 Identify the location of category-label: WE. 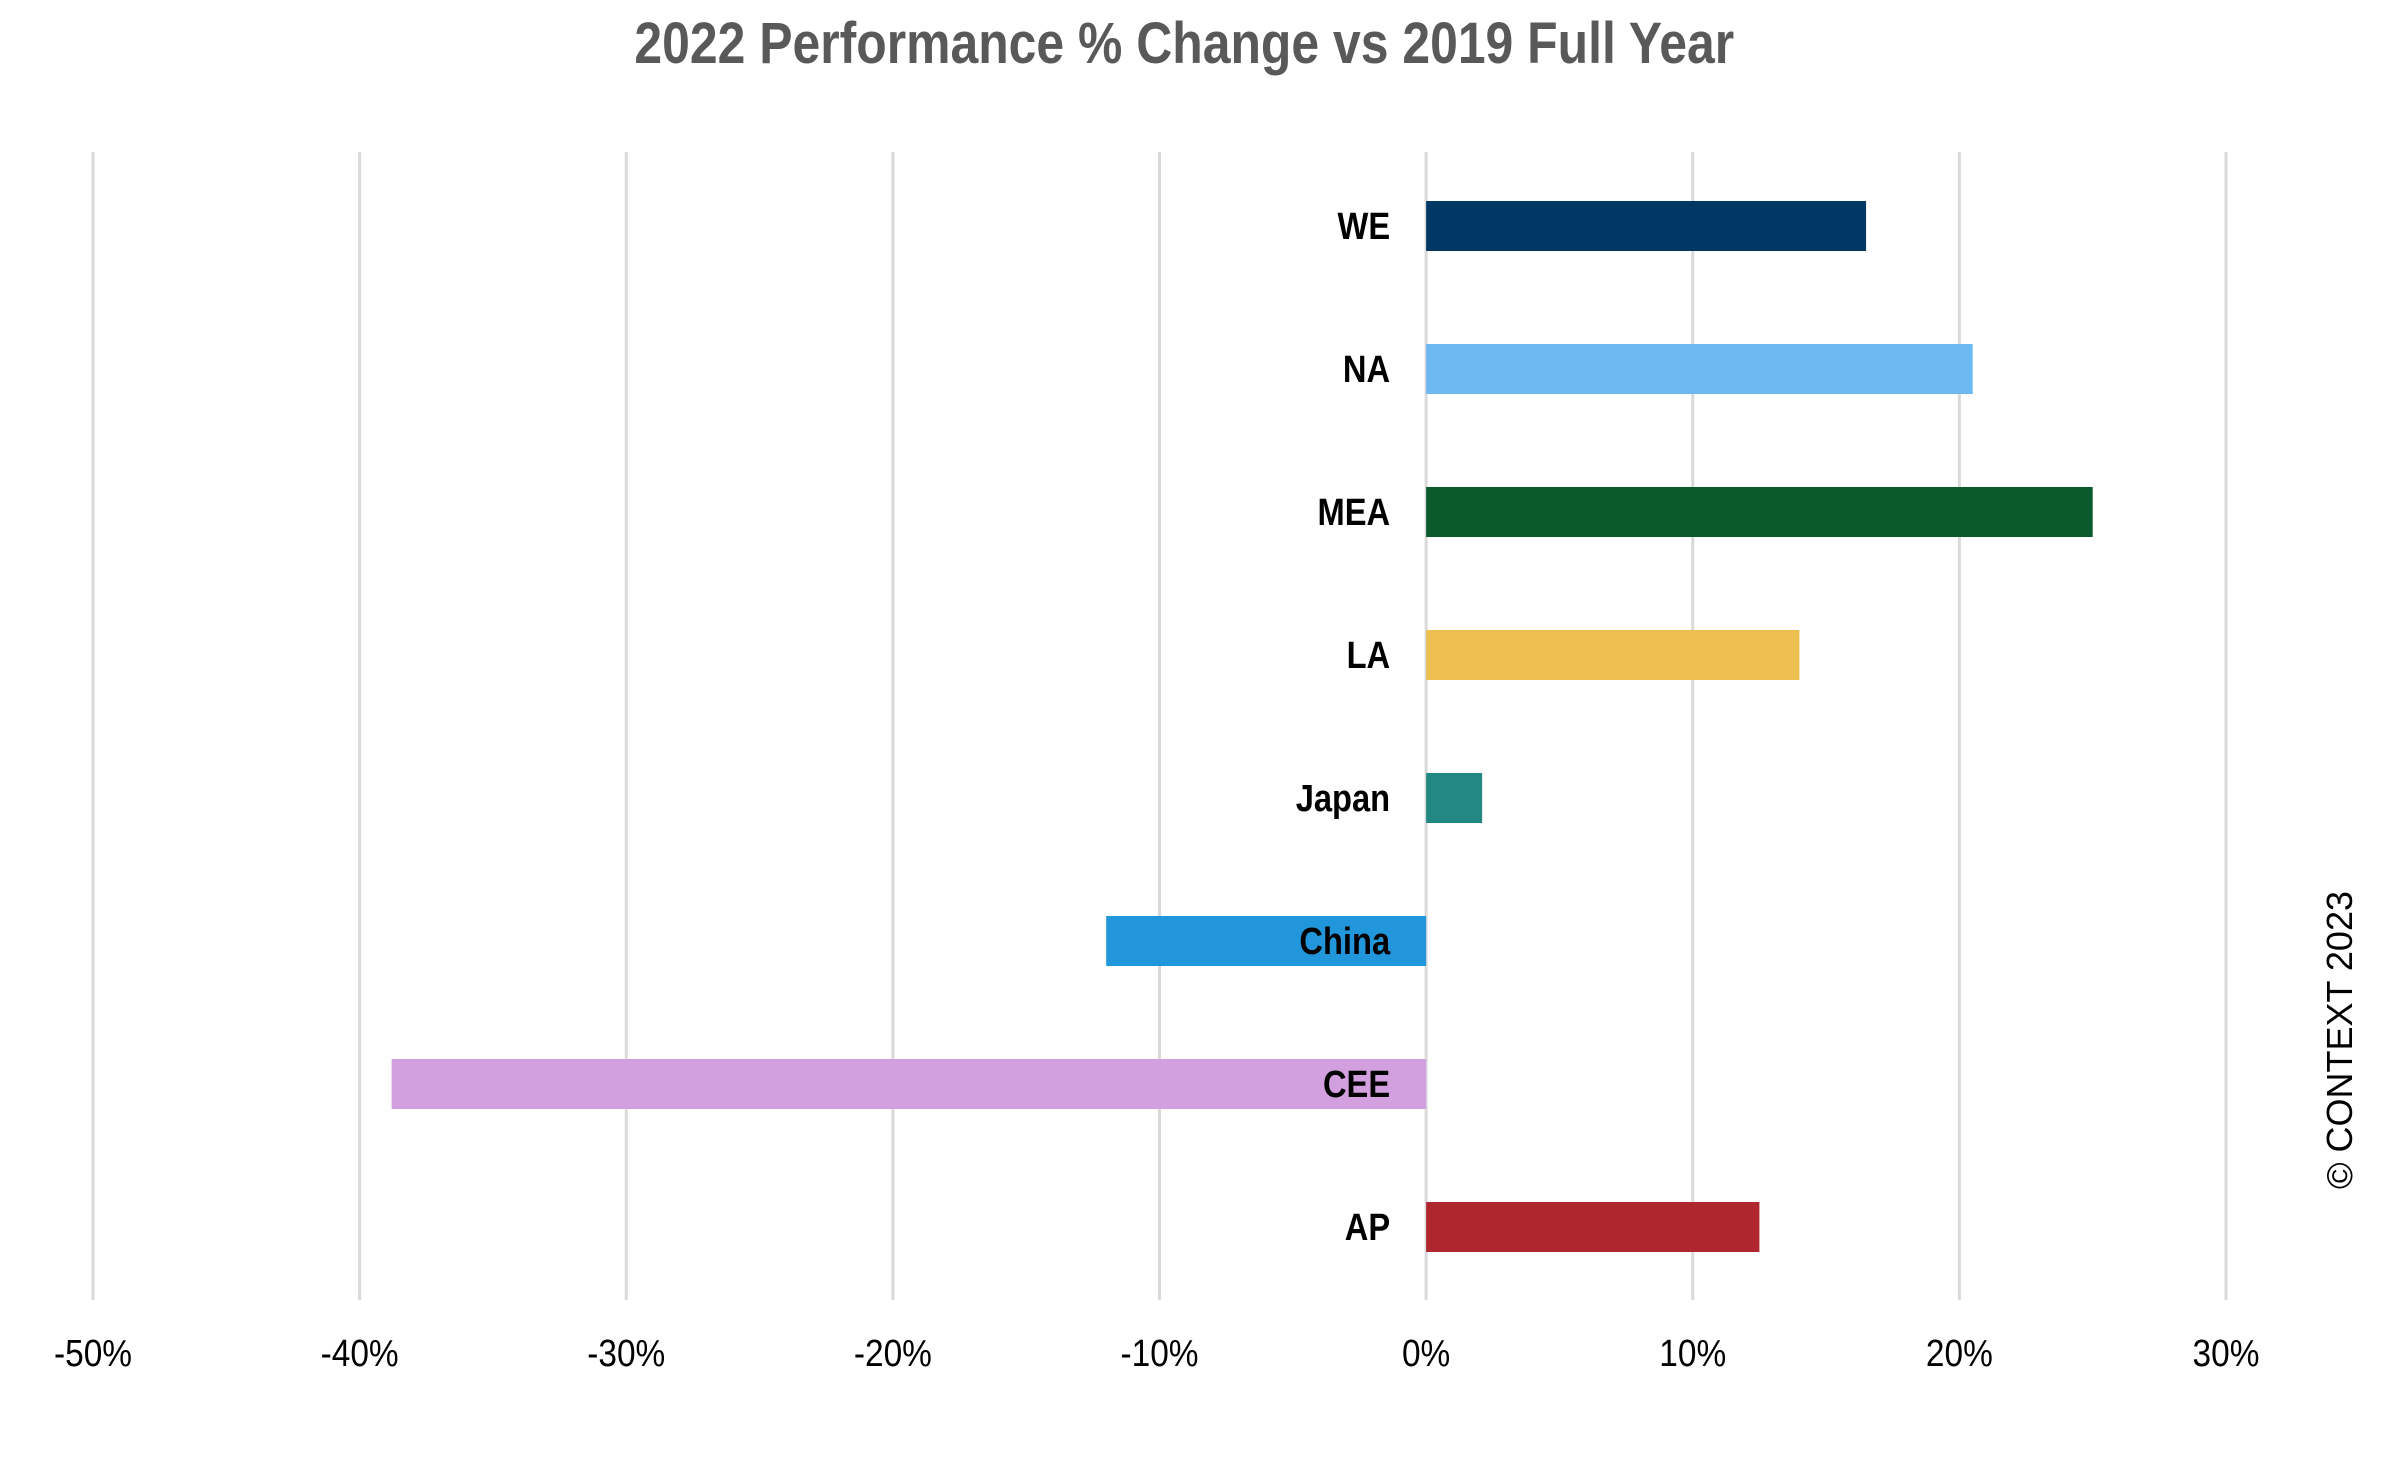
(1364, 226).